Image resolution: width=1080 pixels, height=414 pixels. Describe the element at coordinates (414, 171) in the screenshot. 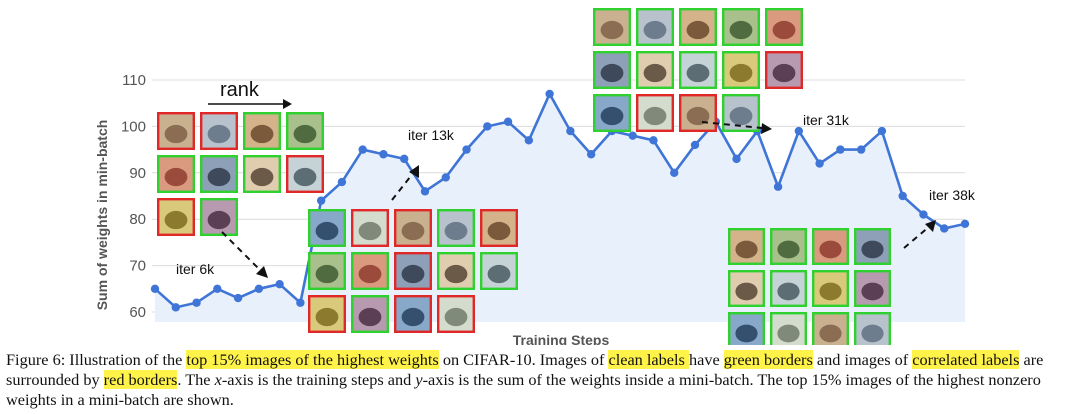

I see `arrowhead-iter-13k` at that location.